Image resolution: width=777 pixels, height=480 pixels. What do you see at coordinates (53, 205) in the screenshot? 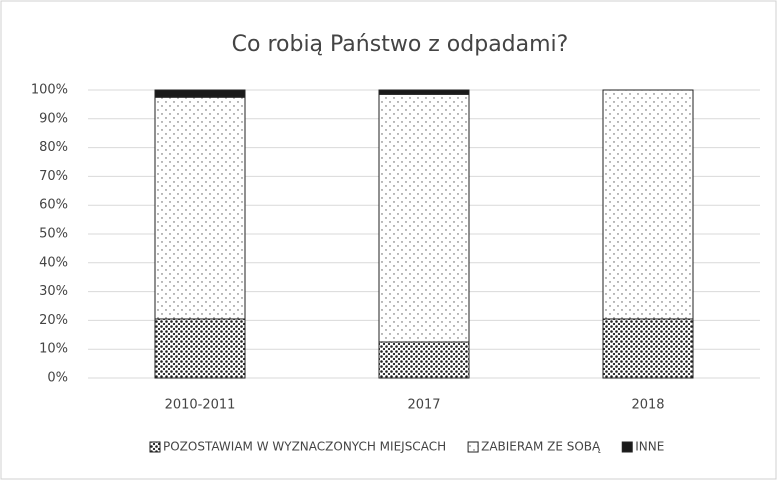
I see `y-tick-label: 60%` at bounding box center [53, 205].